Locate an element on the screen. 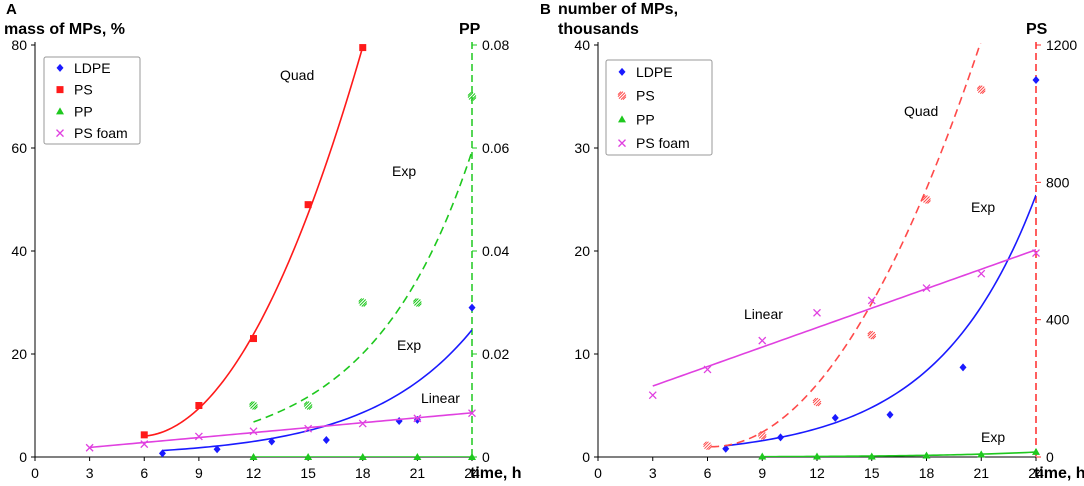 This screenshot has width=1084, height=486. panel-label: A is located at coordinates (11, 9).